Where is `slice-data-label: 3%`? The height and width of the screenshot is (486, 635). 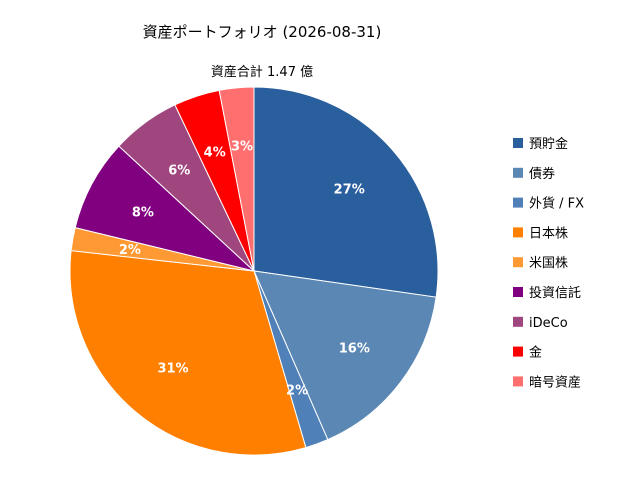
slice-data-label: 3% is located at coordinates (242, 147).